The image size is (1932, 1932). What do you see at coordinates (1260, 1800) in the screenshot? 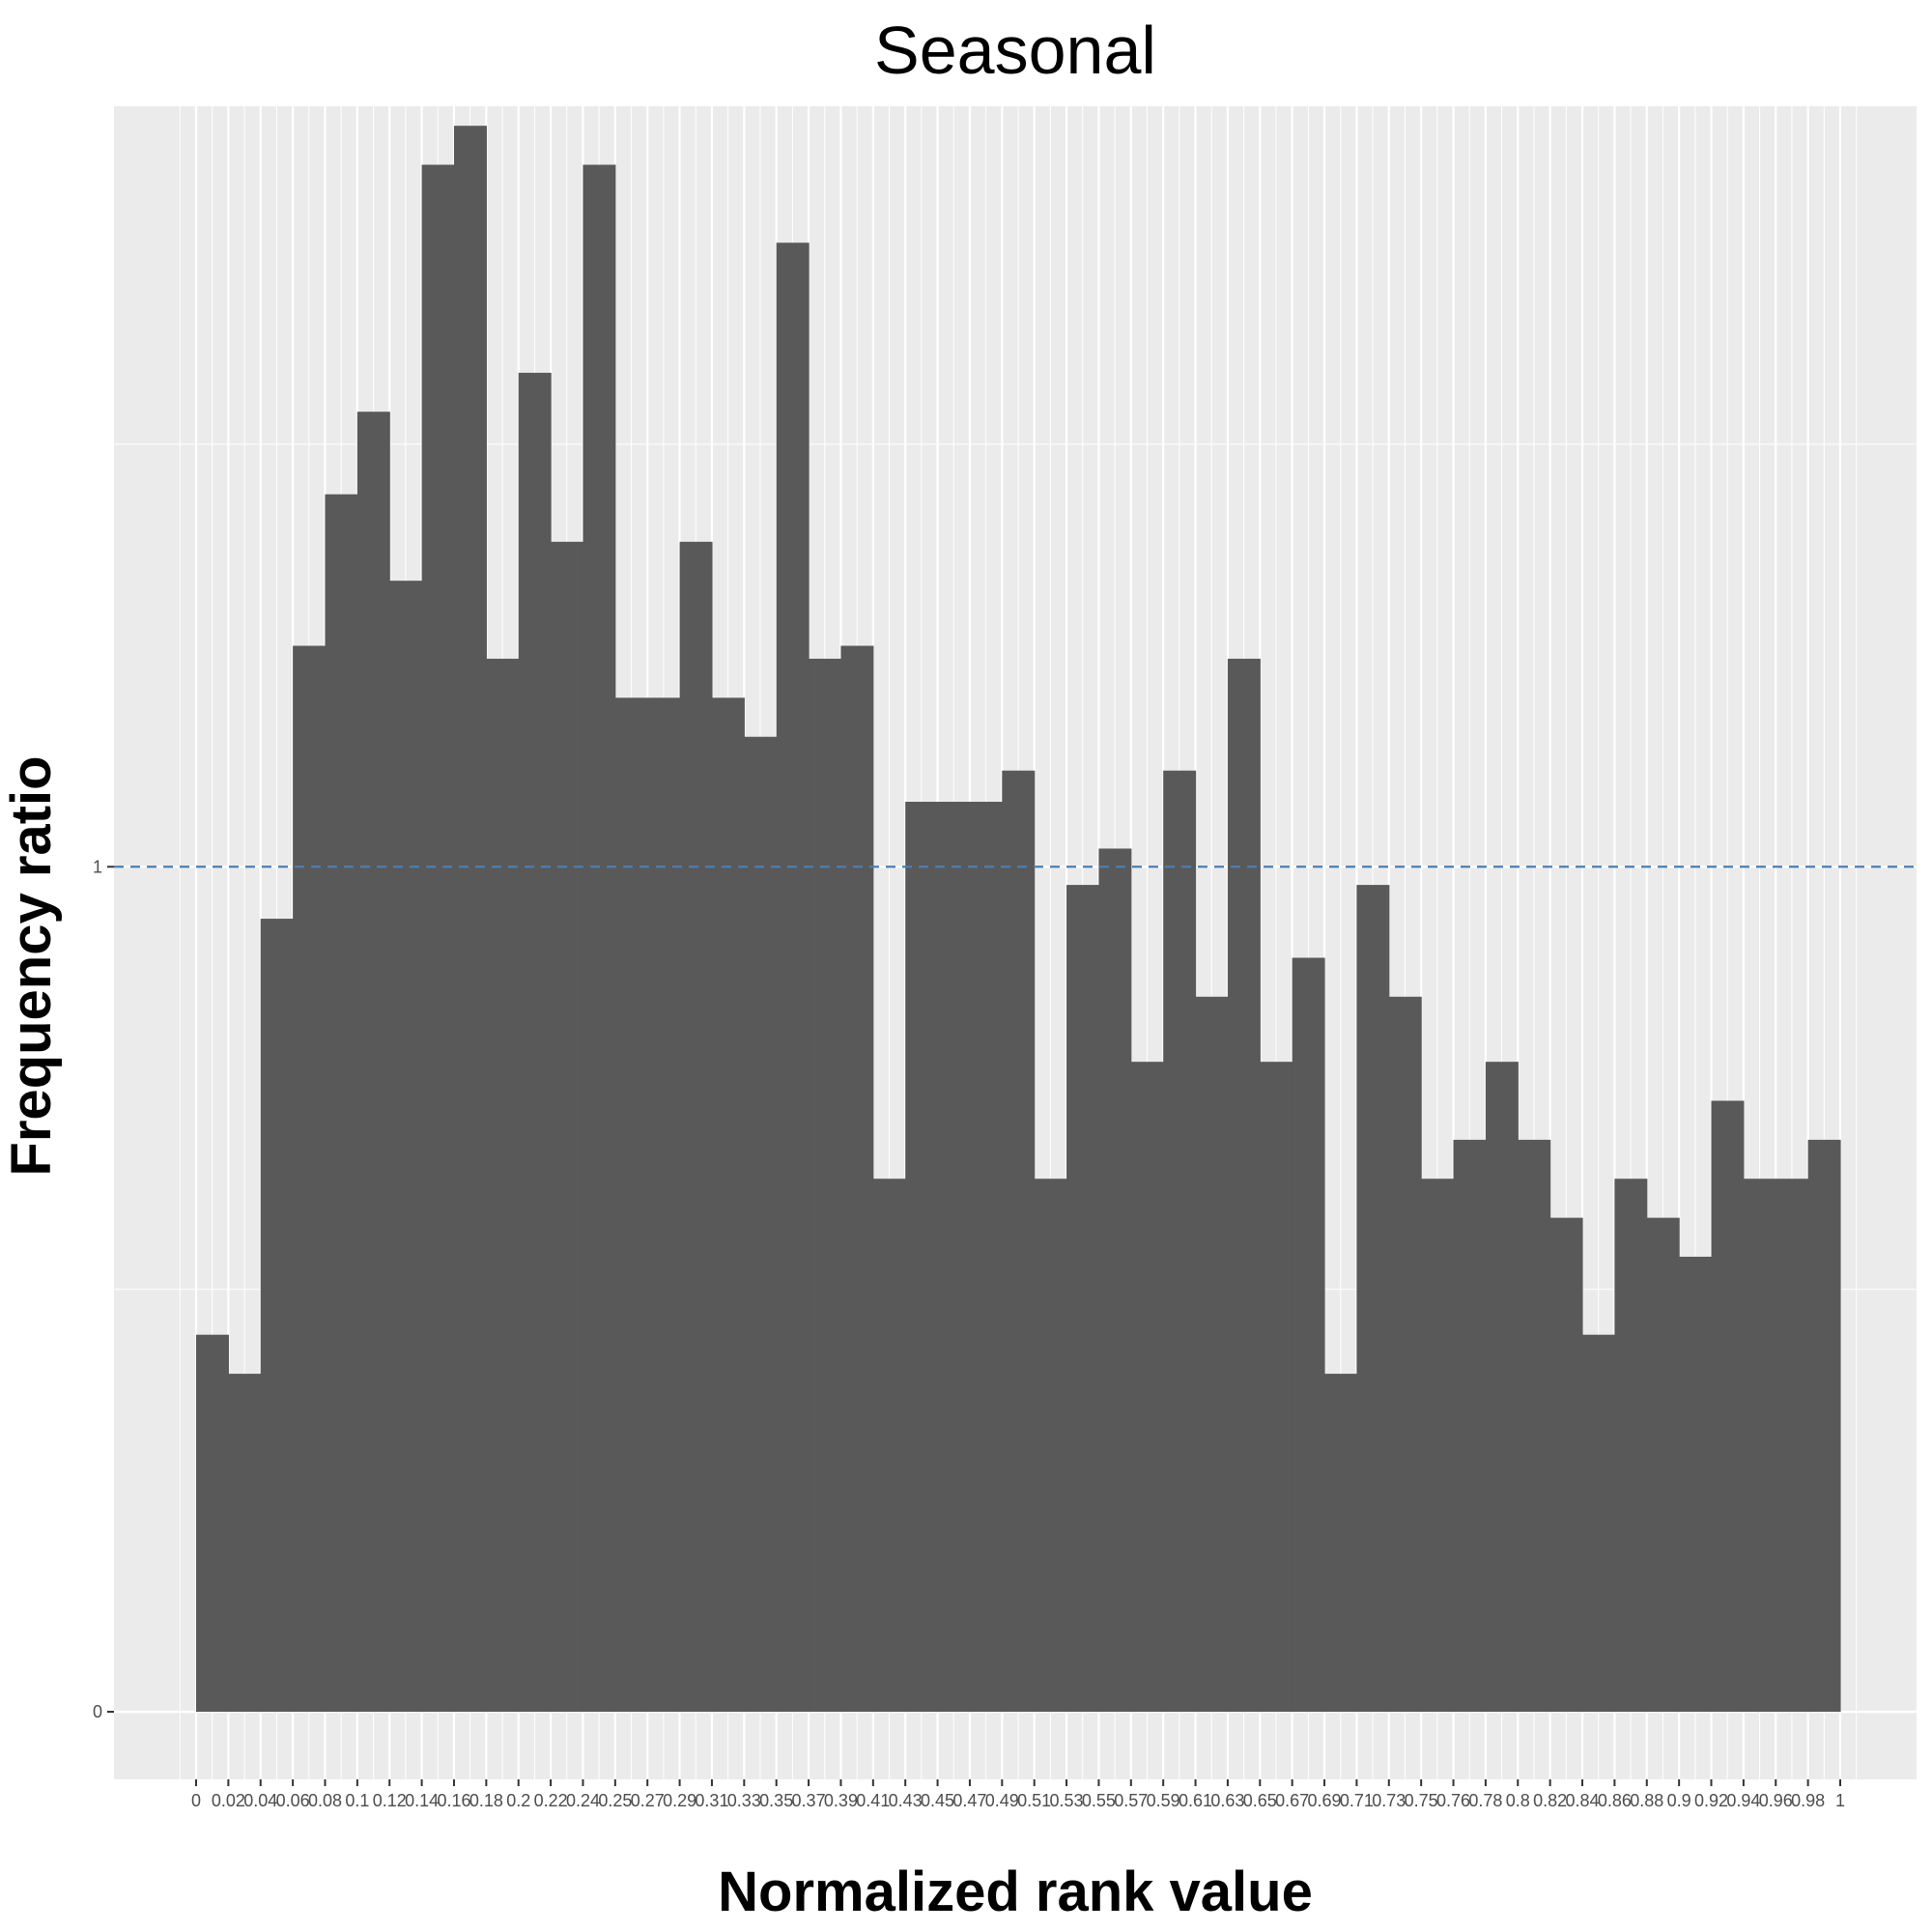
I see `x-tick-label: 0.65` at bounding box center [1260, 1800].